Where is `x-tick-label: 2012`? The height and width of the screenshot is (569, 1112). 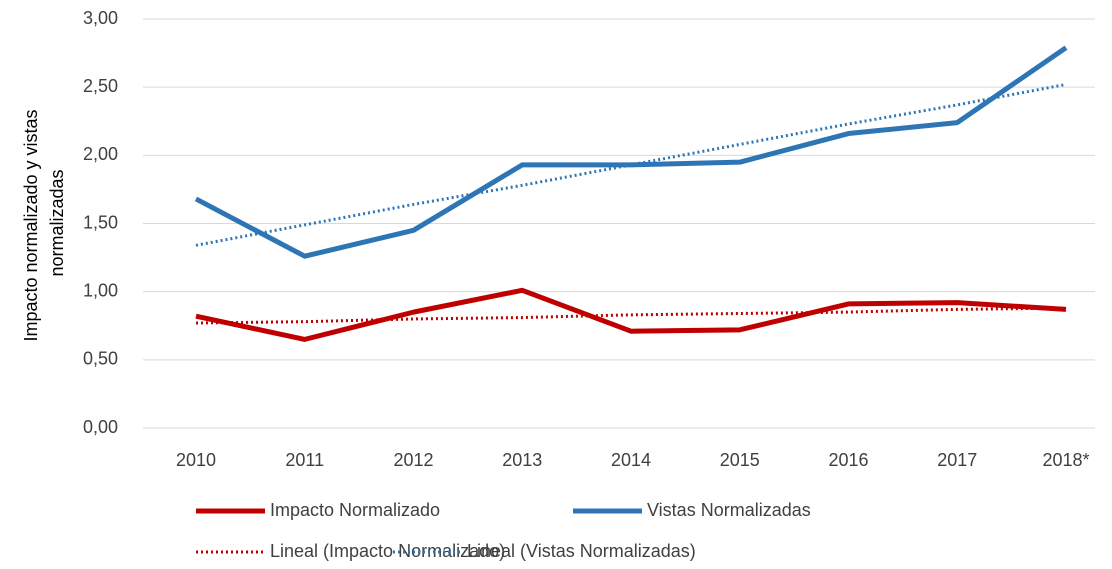 x-tick-label: 2012 is located at coordinates (413, 460).